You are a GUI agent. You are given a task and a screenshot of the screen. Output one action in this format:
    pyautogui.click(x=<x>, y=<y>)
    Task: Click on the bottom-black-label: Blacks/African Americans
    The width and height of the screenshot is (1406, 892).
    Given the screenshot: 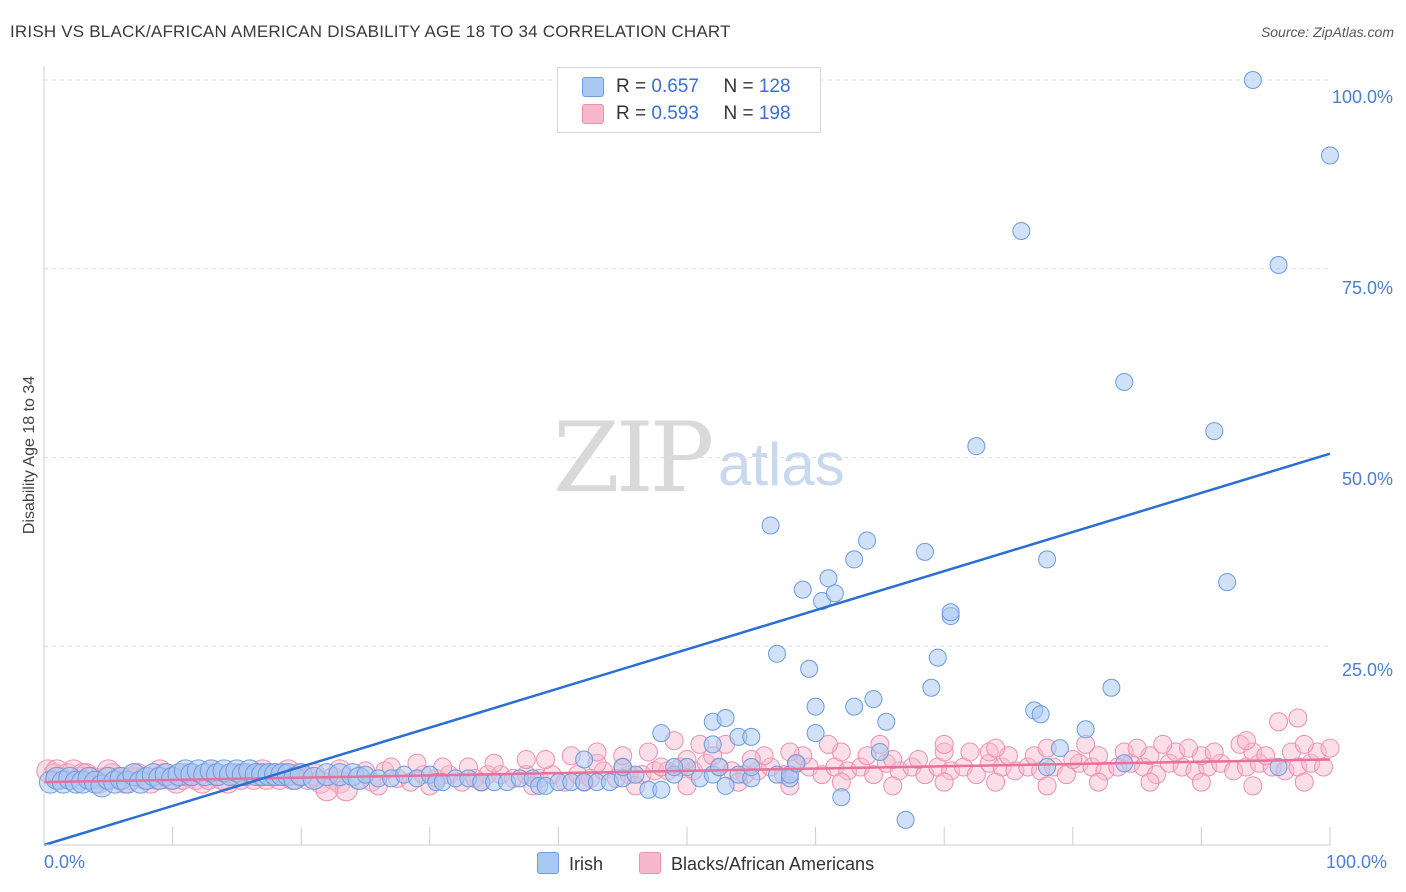 What is the action you would take?
    pyautogui.click(x=773, y=864)
    